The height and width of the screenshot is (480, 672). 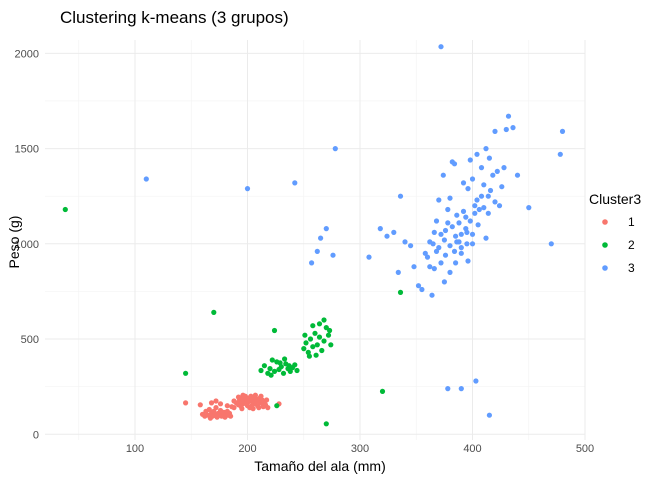 What do you see at coordinates (135, 449) in the screenshot?
I see `x-tick-label: 100` at bounding box center [135, 449].